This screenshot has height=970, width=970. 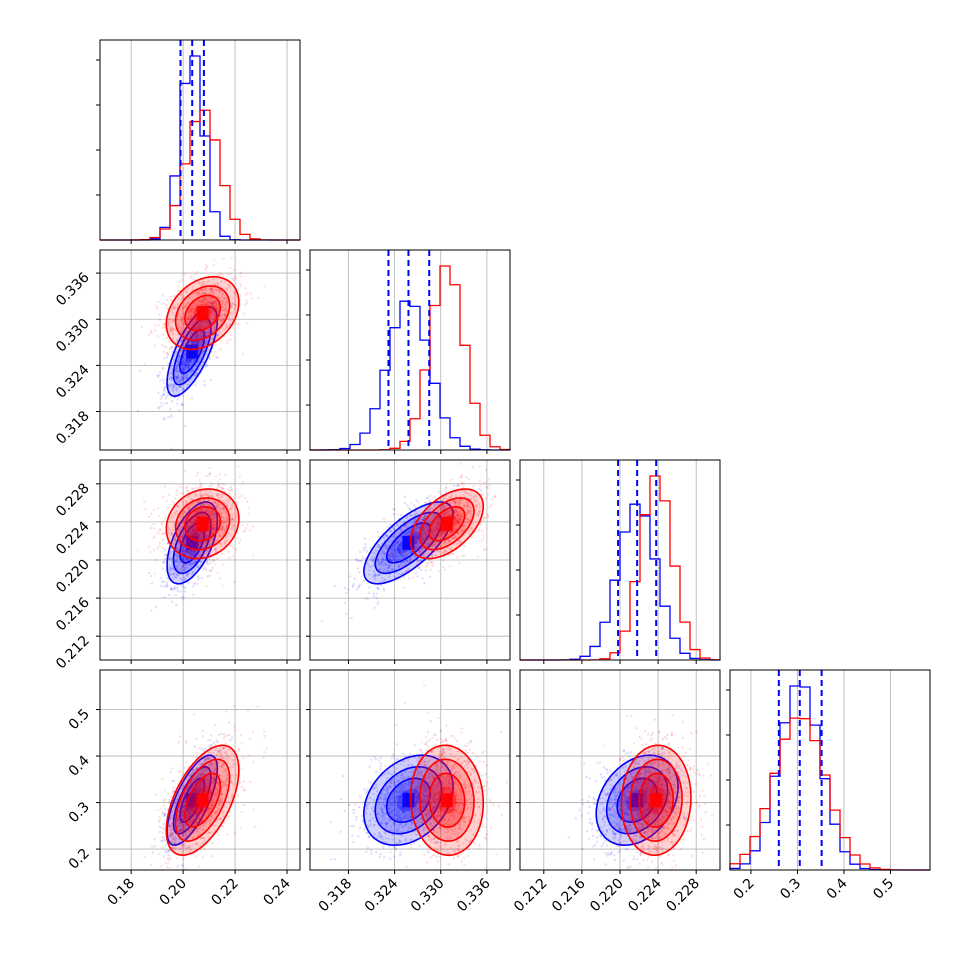 What do you see at coordinates (73, 577) in the screenshot?
I see `tick-label-y-2: 0.220` at bounding box center [73, 577].